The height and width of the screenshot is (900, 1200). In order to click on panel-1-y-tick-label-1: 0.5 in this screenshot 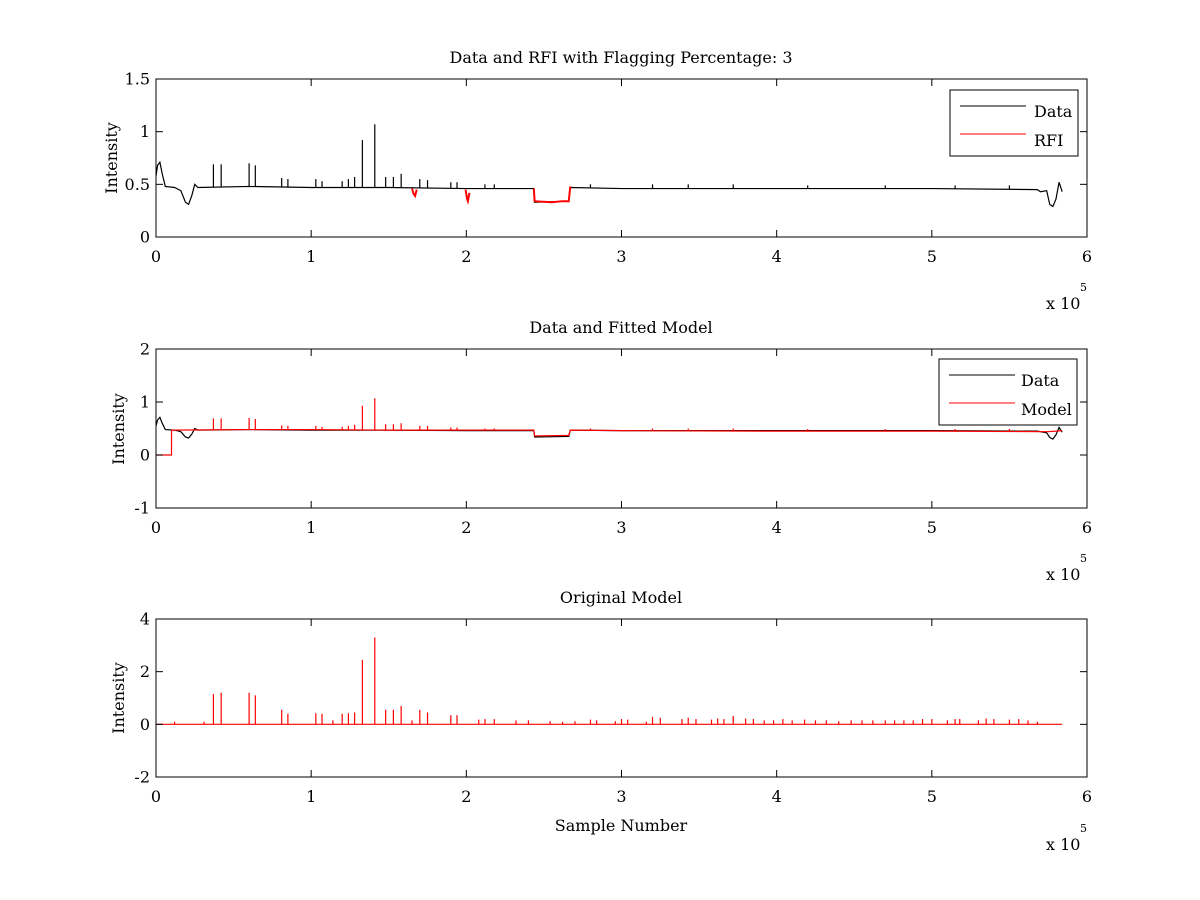, I will do `click(137, 184)`.